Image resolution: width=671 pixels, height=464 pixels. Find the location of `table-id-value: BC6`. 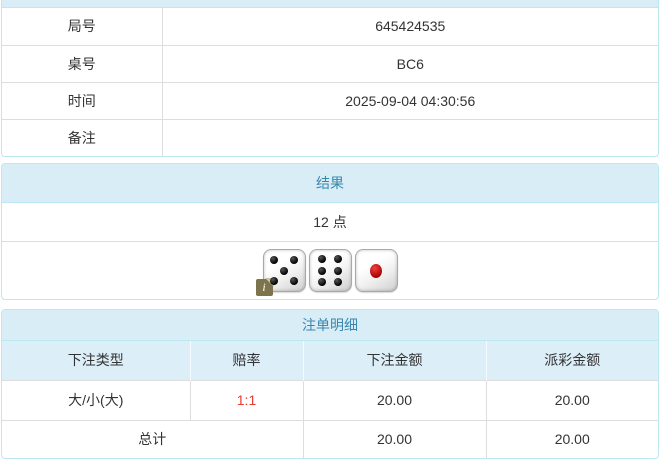

table-id-value: BC6 is located at coordinates (410, 63).